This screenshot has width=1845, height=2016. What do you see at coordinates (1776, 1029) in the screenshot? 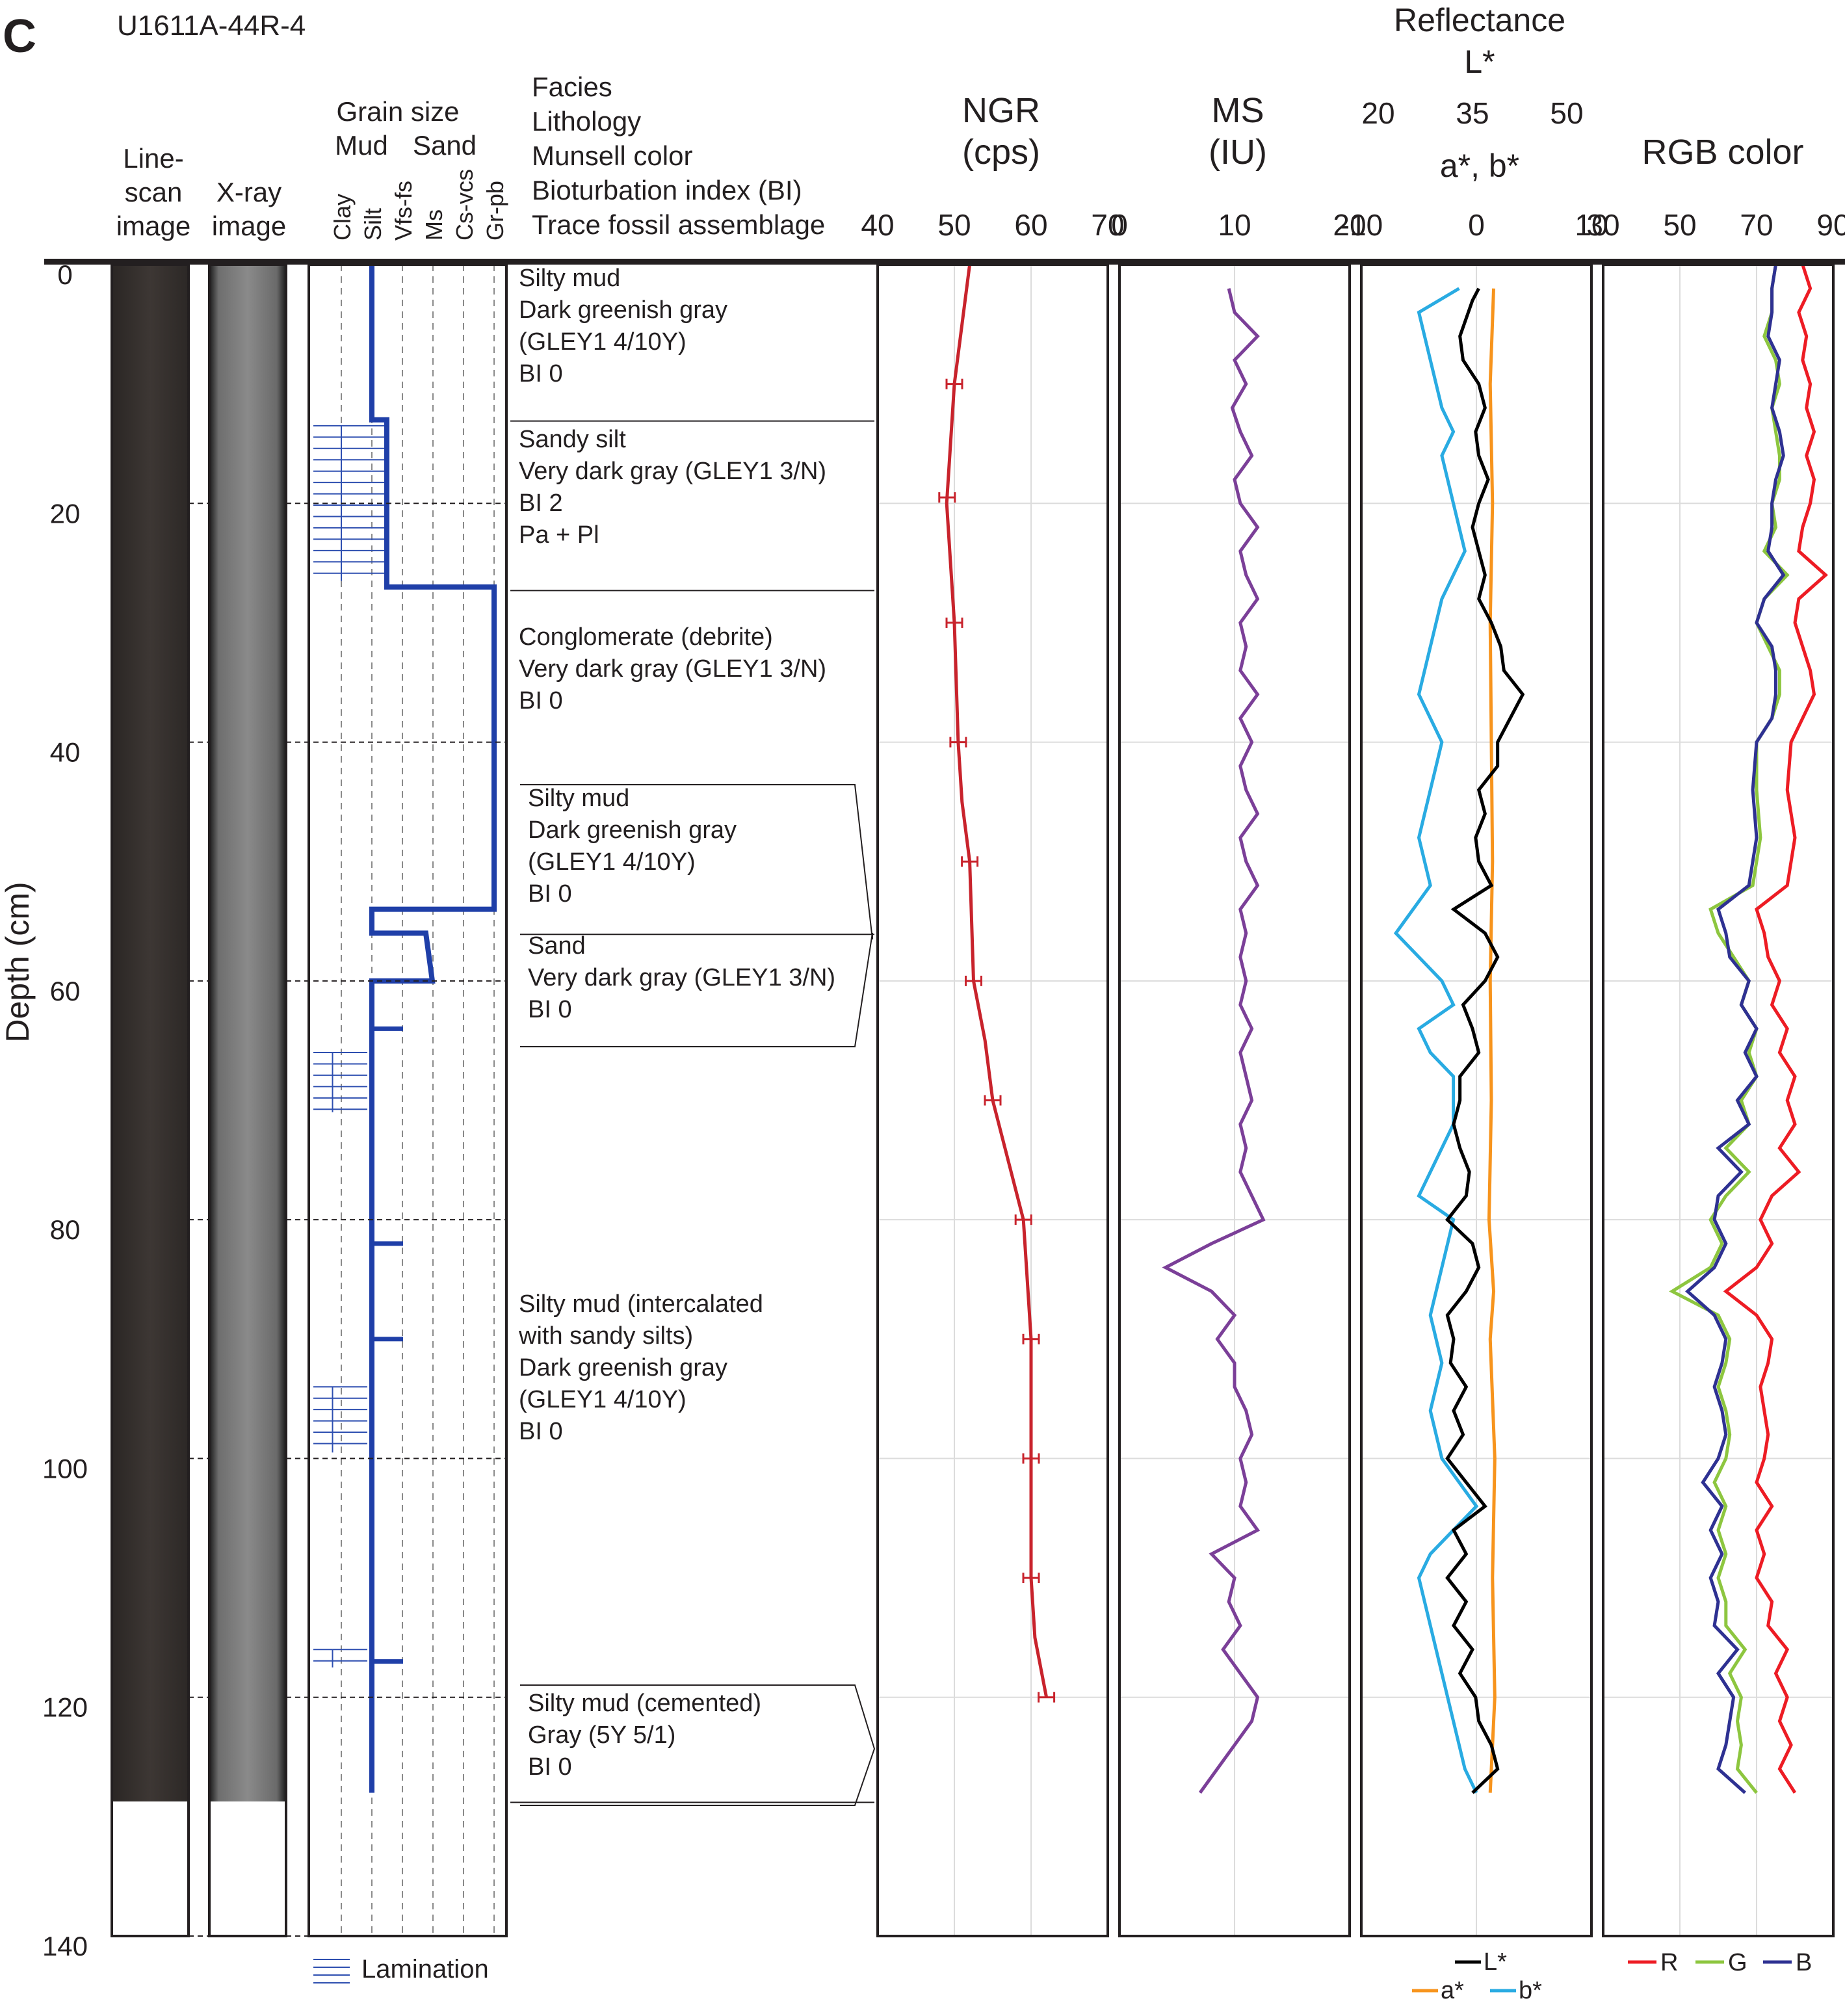
I see `rgb-r-line` at bounding box center [1776, 1029].